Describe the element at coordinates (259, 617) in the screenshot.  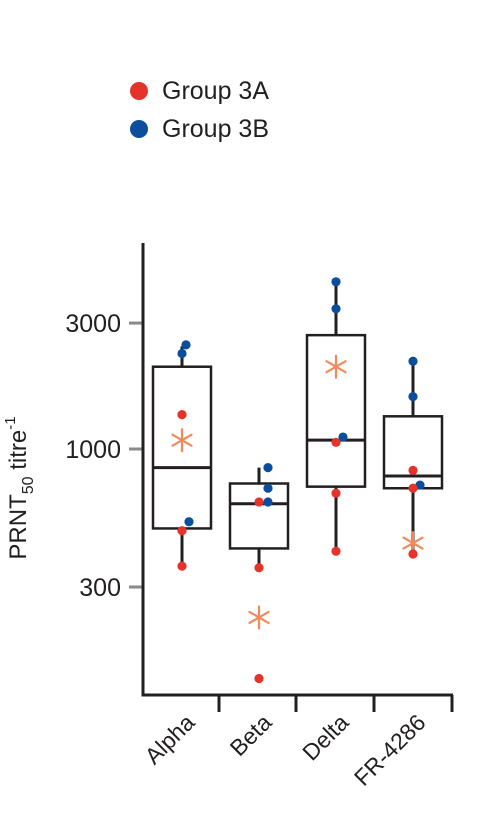
I see `geomean-beta` at that location.